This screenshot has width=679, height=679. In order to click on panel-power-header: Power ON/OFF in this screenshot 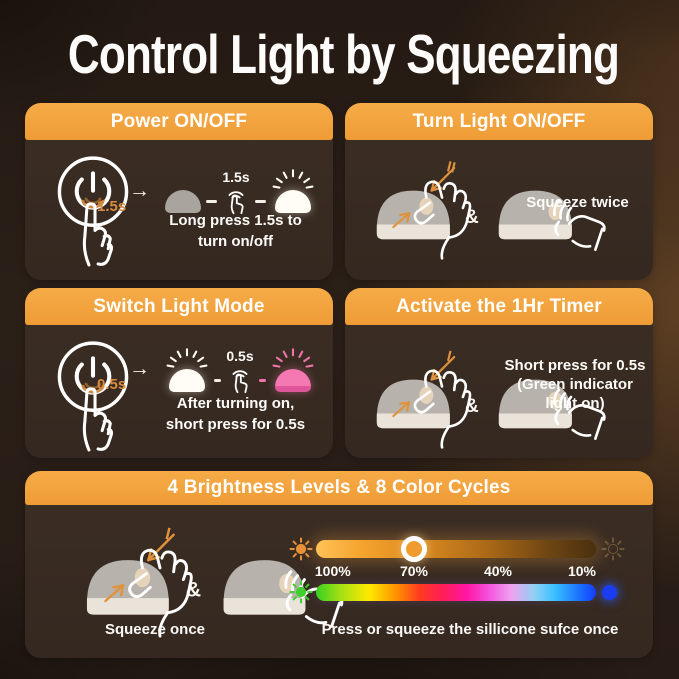, I will do `click(179, 121)`.